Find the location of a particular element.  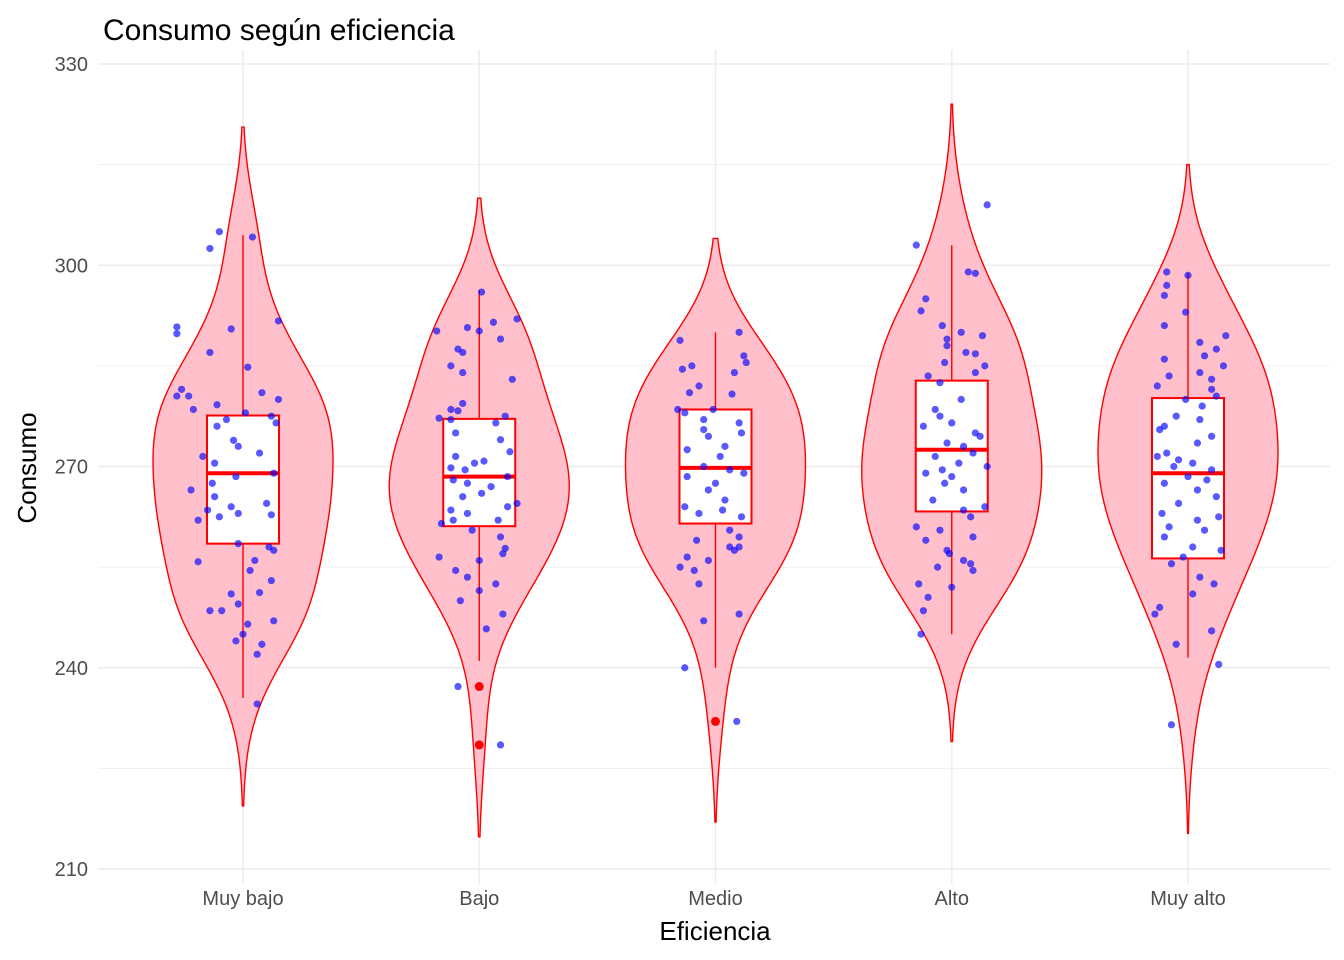

box is located at coordinates (951, 446).